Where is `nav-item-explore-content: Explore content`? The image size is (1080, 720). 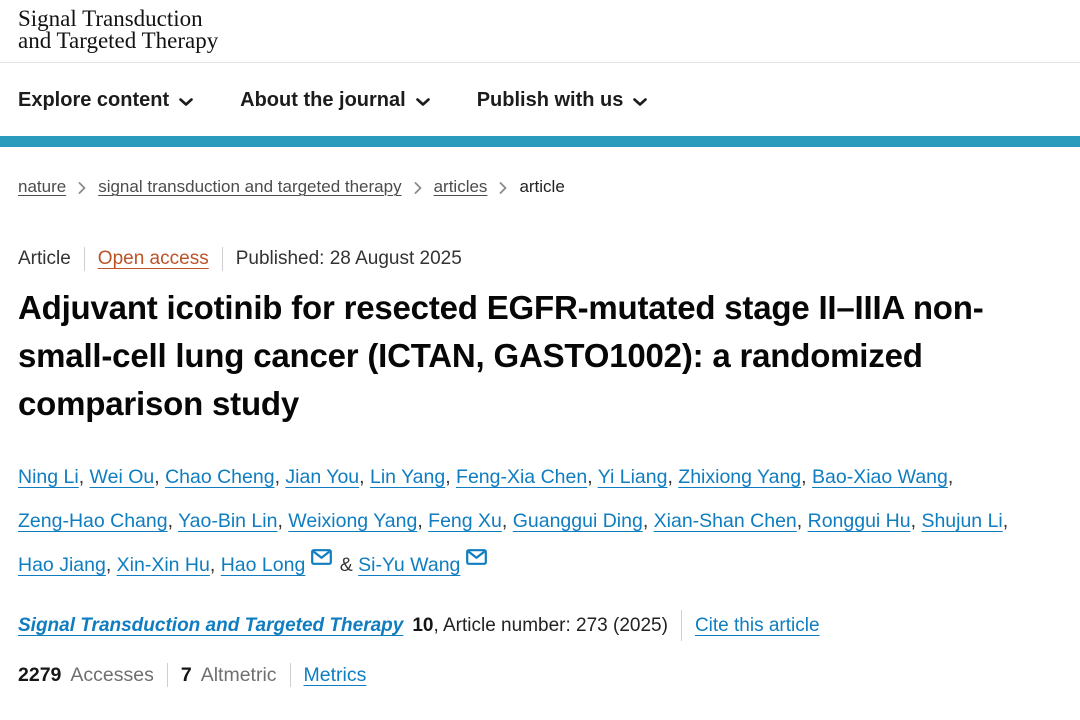
nav-item-explore-content: Explore content is located at coordinates (105, 100).